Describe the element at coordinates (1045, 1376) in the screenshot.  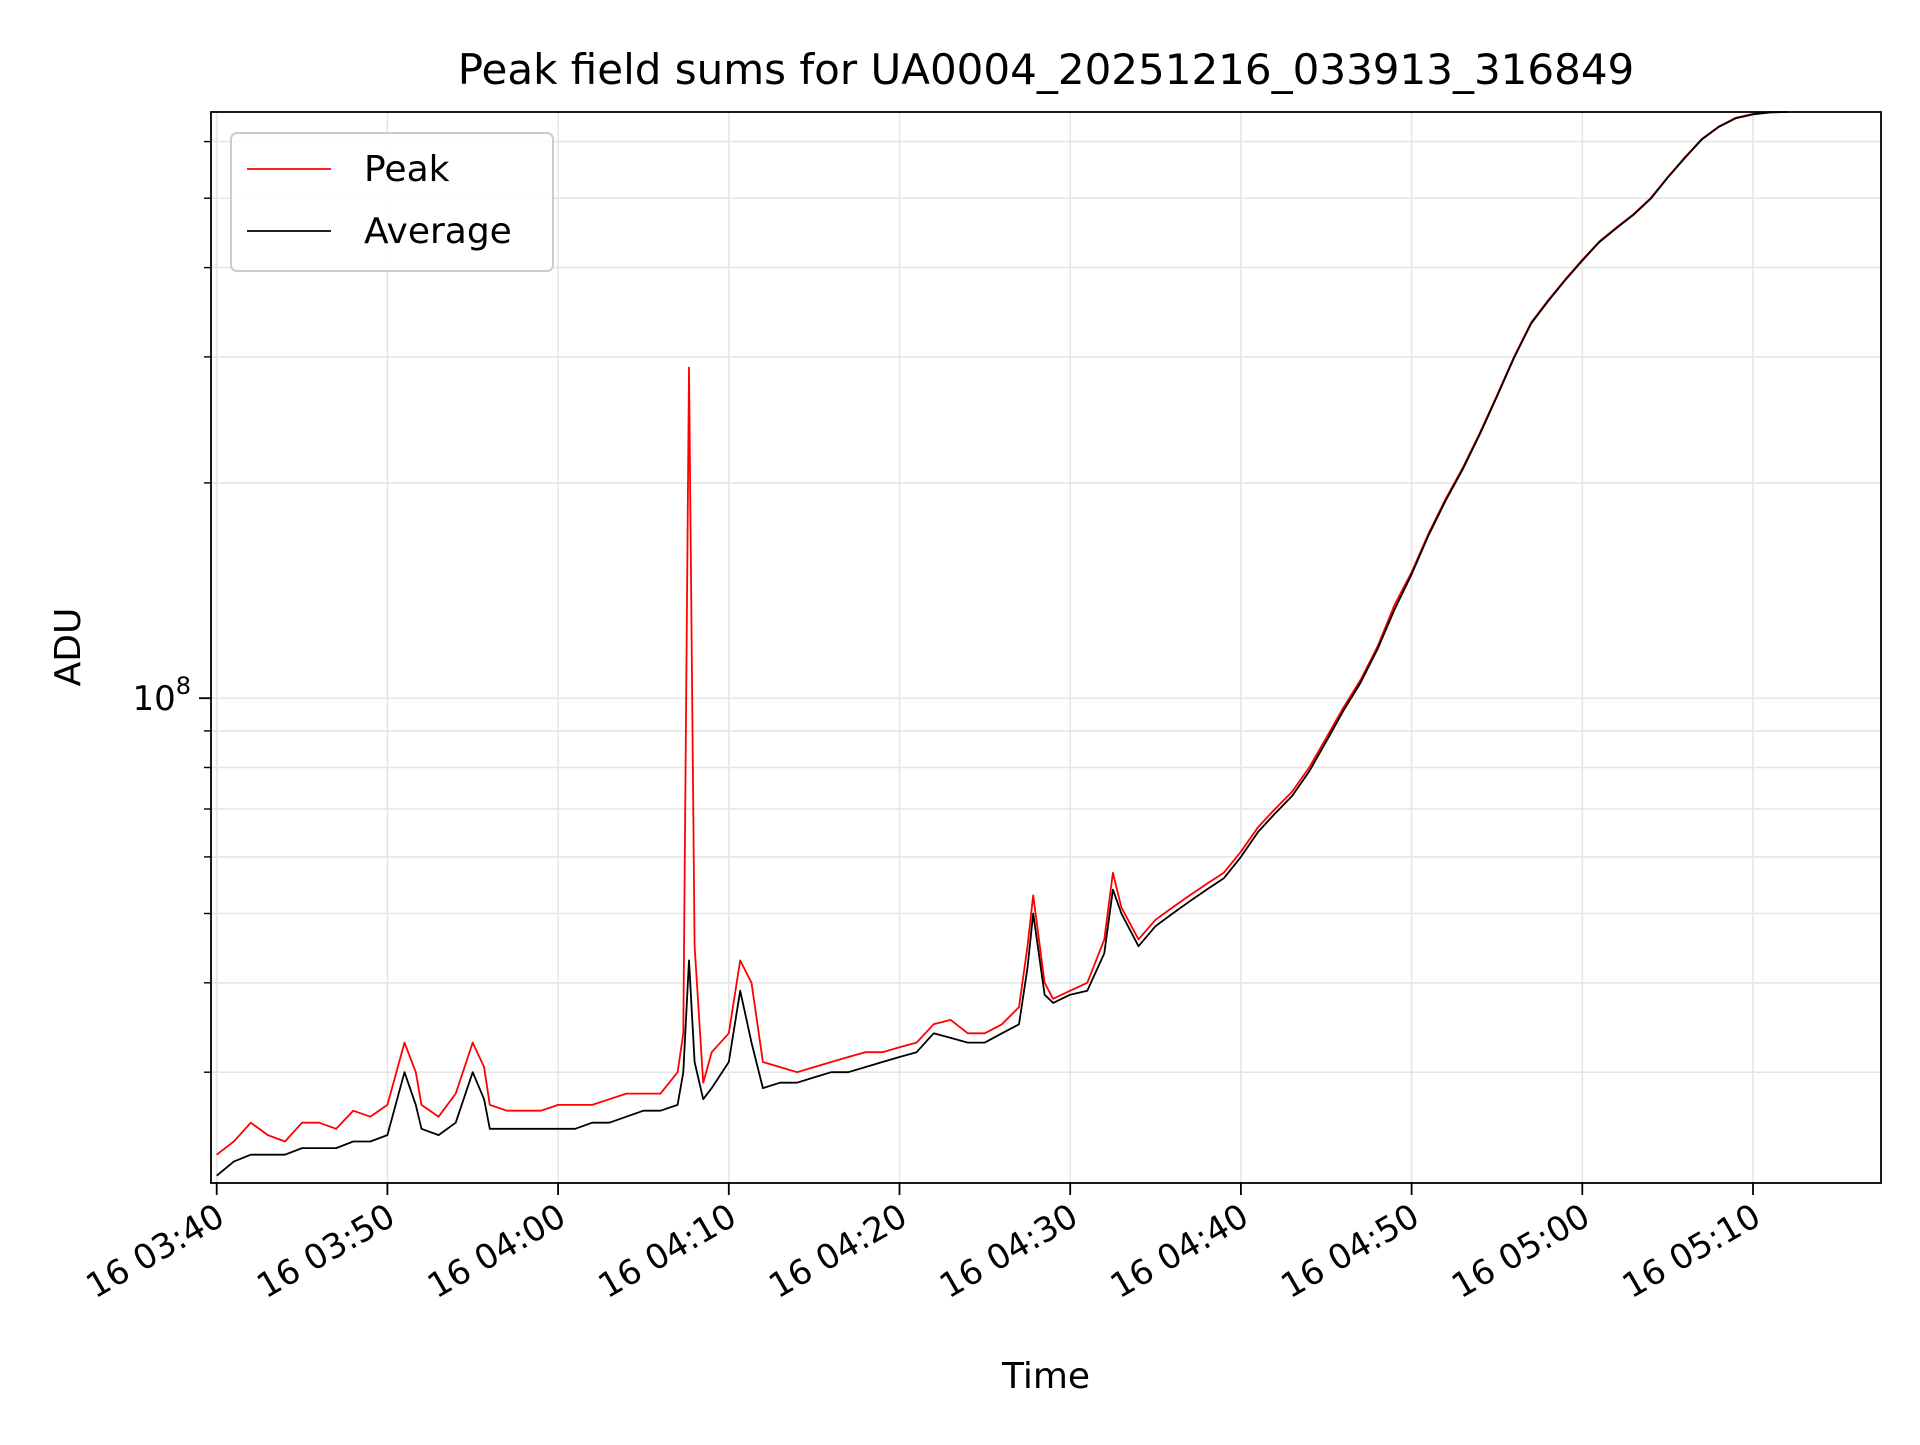
I see `x-axis-label: Time` at that location.